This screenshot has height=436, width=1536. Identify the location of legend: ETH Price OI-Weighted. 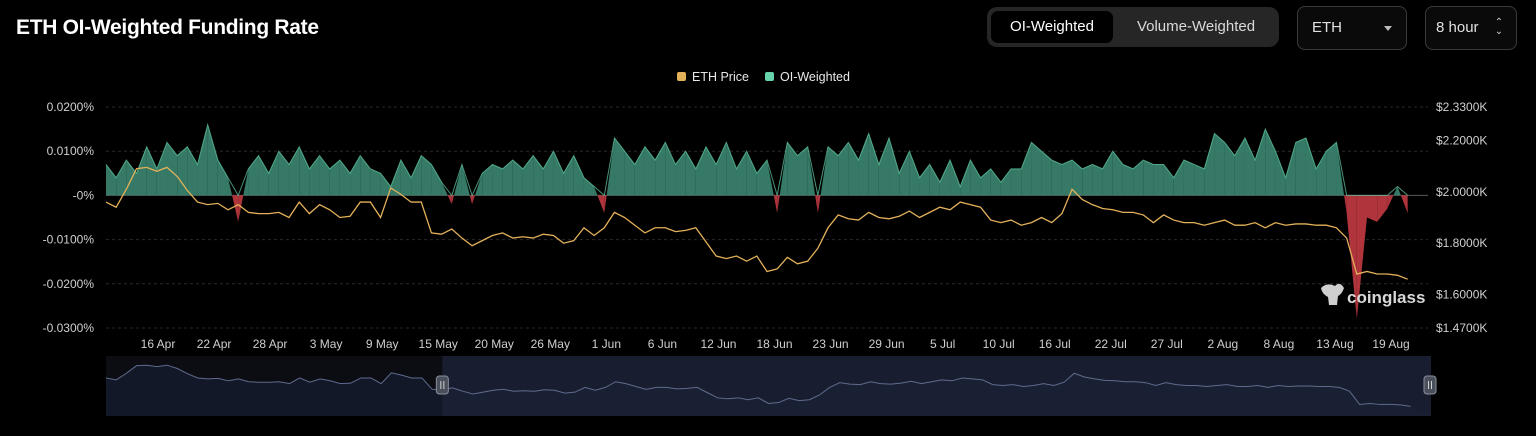
(763, 77).